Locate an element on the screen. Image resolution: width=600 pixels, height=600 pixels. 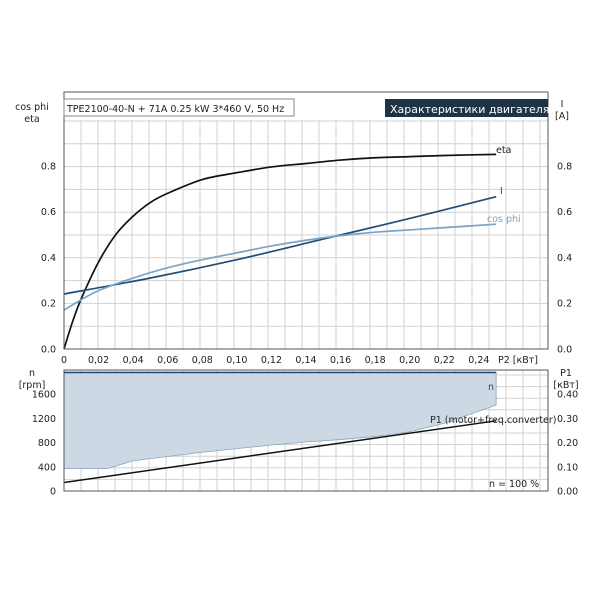
y-tick-label-left: 0.8 is located at coordinates (48, 166).